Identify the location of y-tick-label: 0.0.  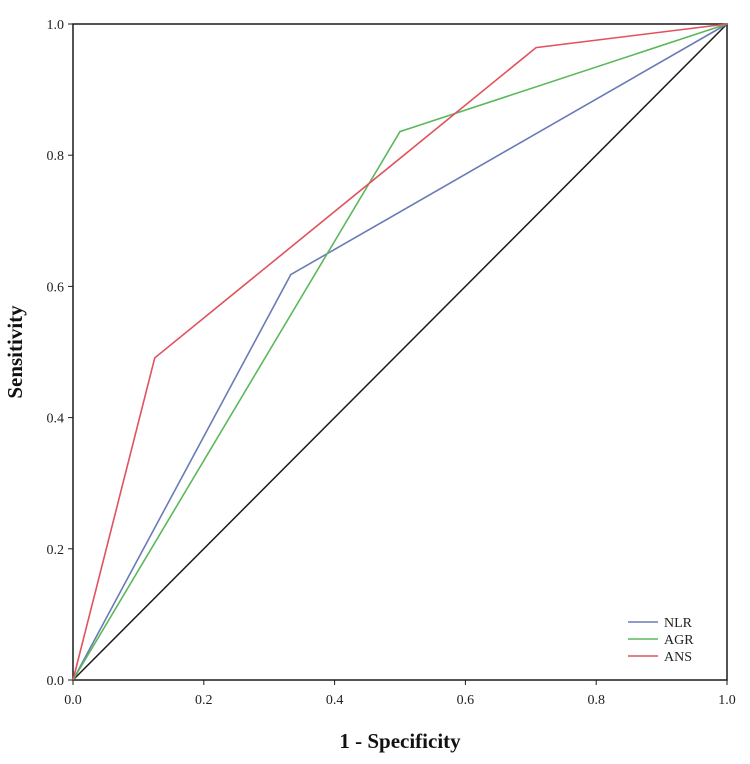
(56, 681).